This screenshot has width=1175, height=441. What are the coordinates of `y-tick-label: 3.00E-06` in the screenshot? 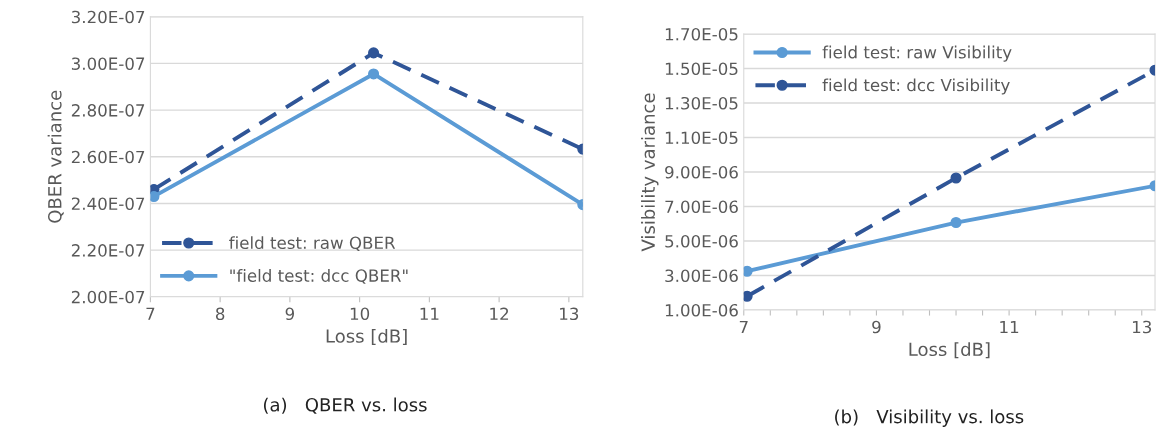 It's located at (701, 276).